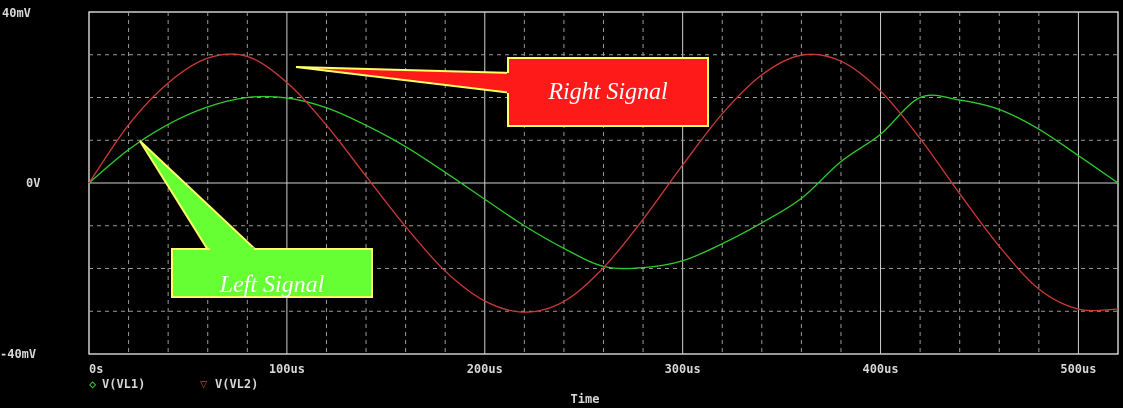 This screenshot has height=408, width=1123. Describe the element at coordinates (585, 399) in the screenshot. I see `x-axis-label: Time` at that location.